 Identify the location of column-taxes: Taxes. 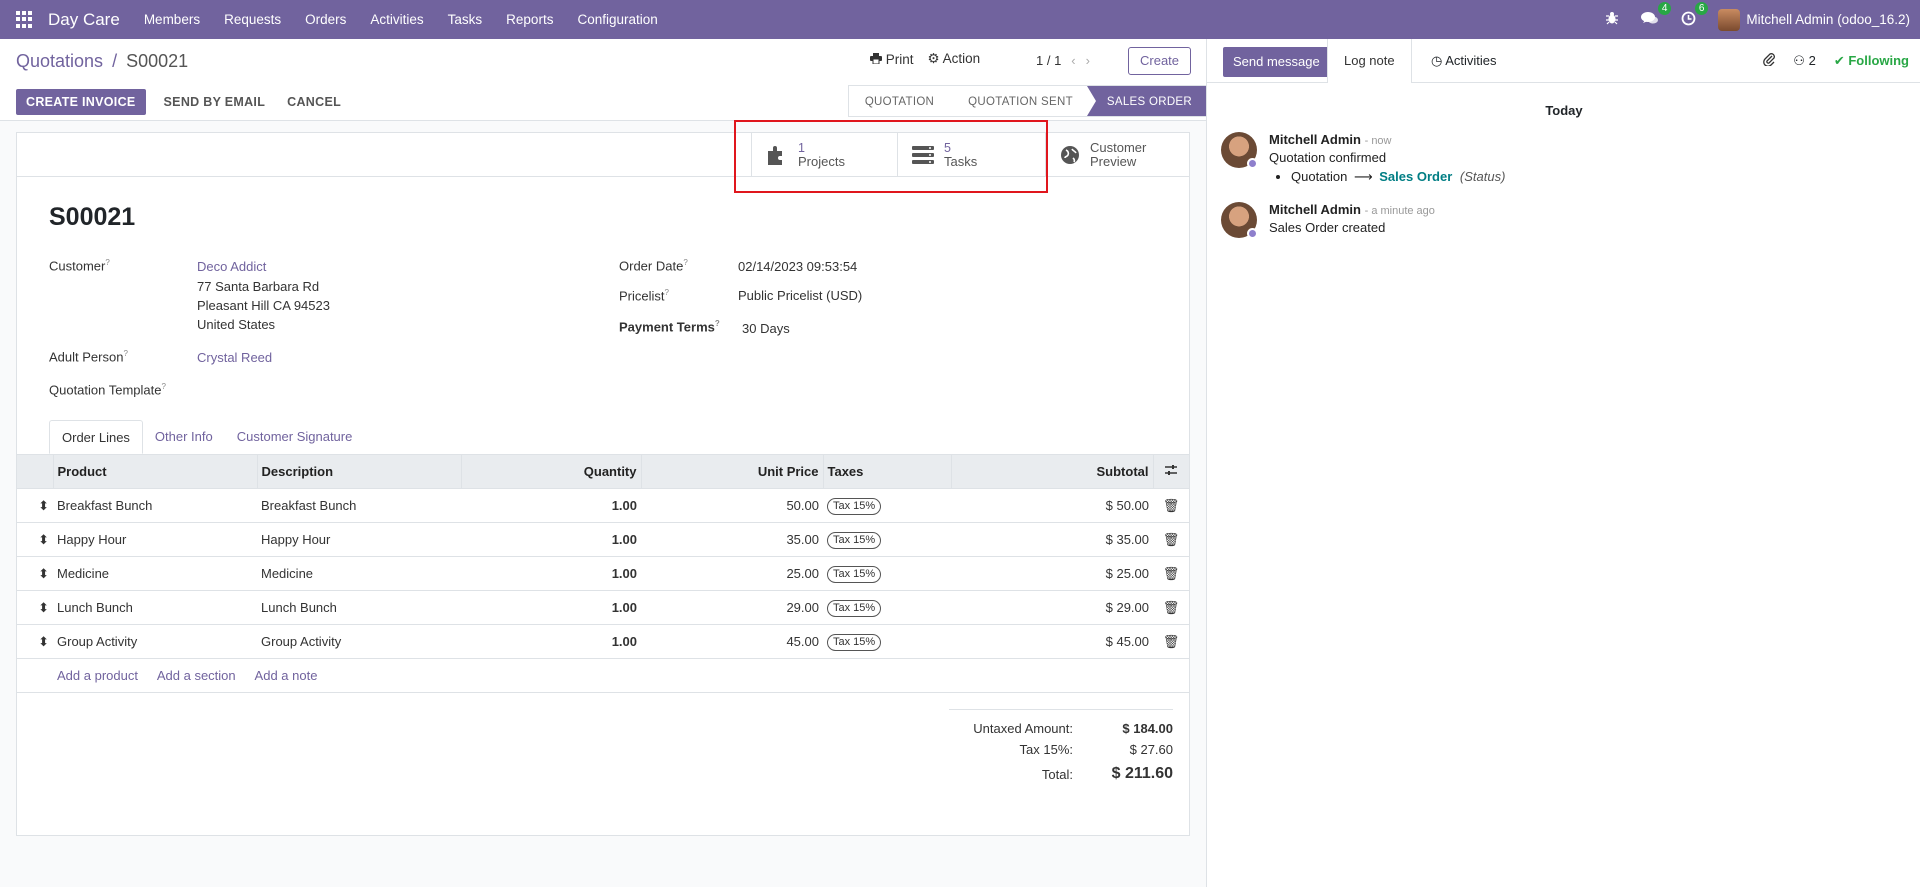
(886, 471).